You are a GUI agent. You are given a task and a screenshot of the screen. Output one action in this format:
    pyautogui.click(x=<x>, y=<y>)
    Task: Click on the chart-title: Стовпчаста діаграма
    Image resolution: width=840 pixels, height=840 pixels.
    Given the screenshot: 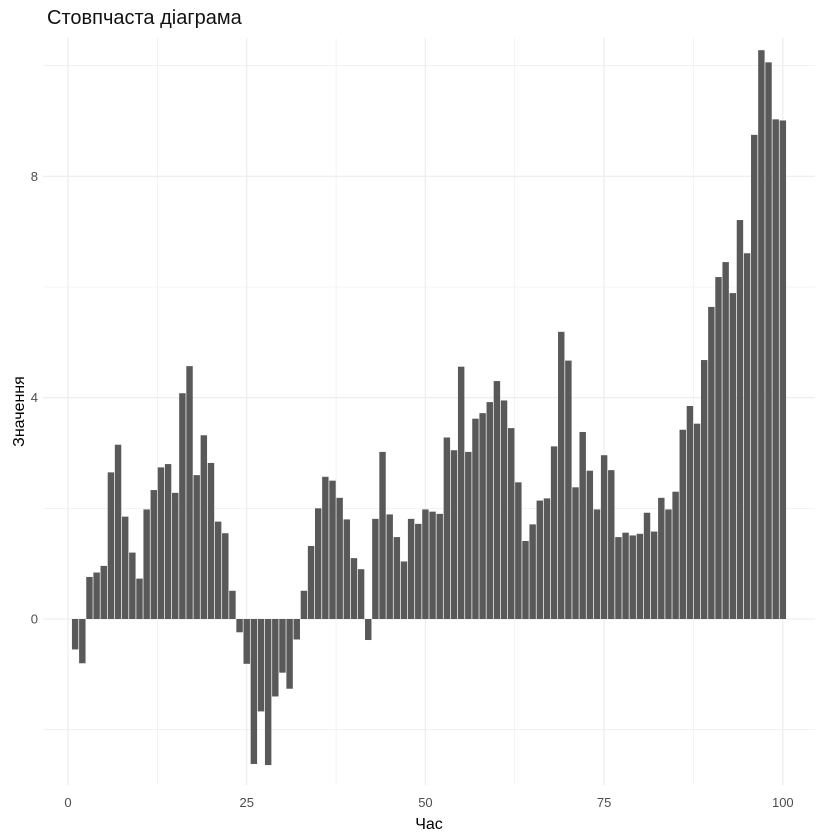 What is the action you would take?
    pyautogui.click(x=144, y=18)
    